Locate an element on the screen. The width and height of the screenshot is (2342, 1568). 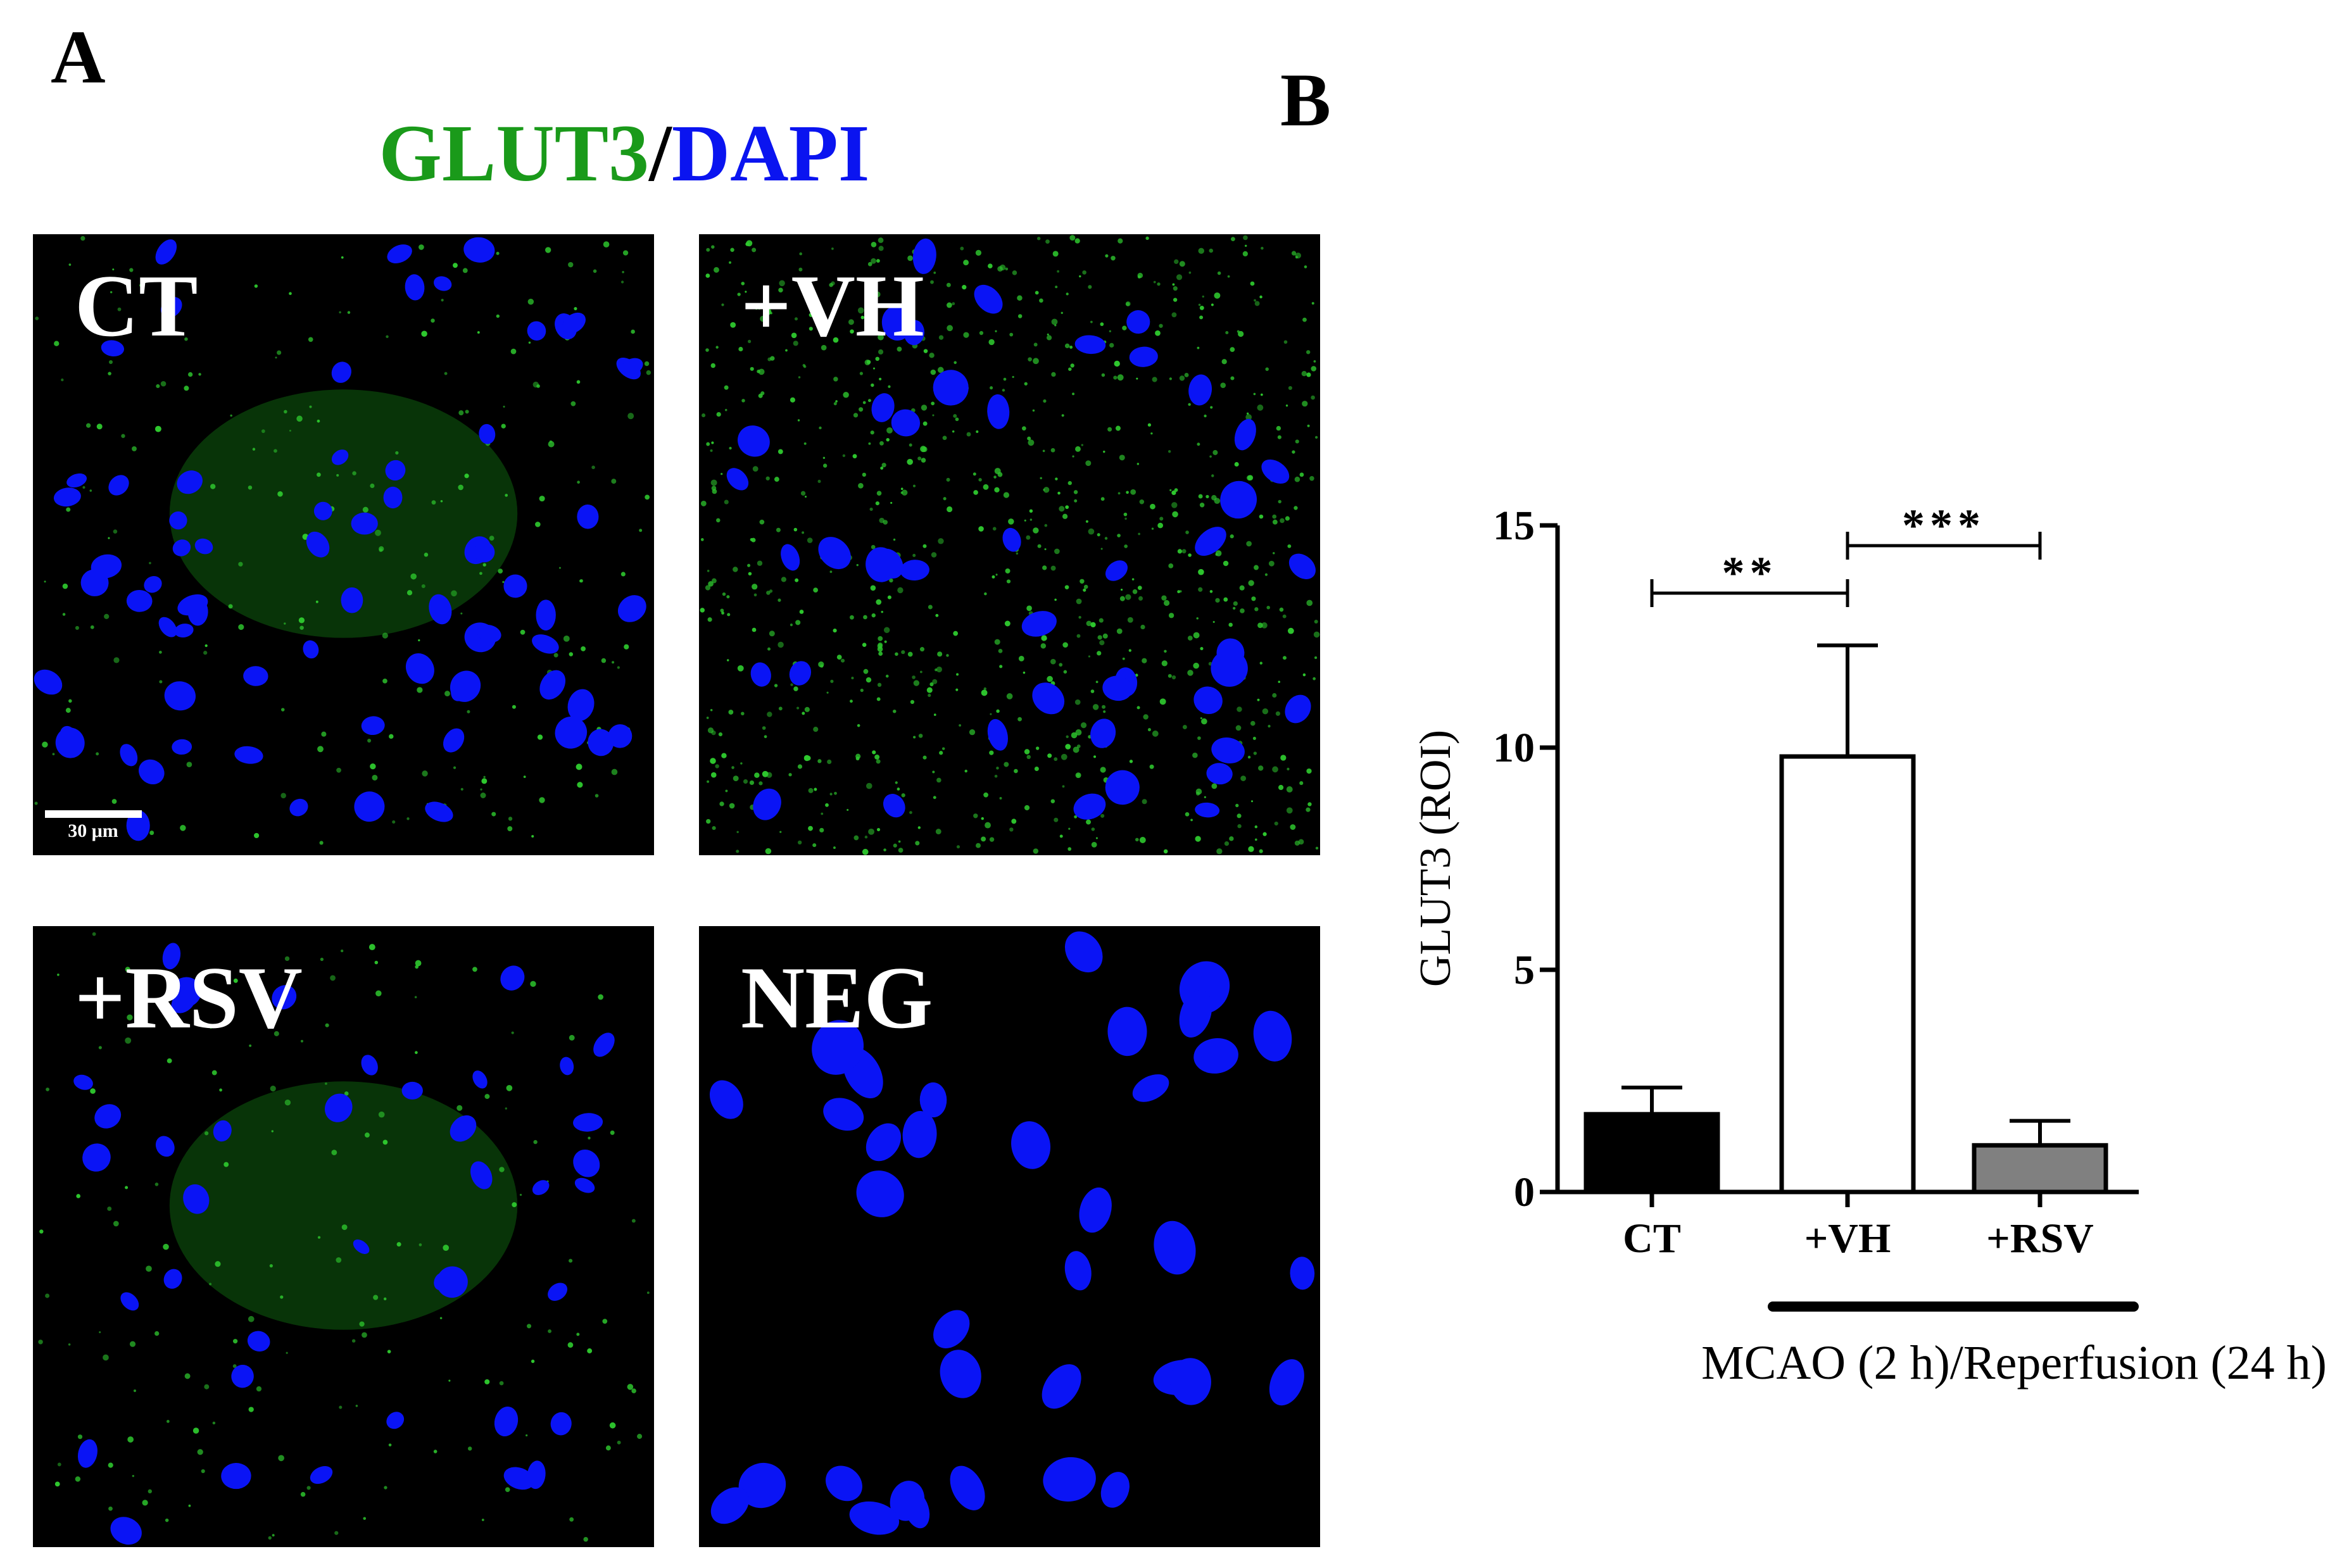
micrograph: +RSV is located at coordinates (343, 1236).